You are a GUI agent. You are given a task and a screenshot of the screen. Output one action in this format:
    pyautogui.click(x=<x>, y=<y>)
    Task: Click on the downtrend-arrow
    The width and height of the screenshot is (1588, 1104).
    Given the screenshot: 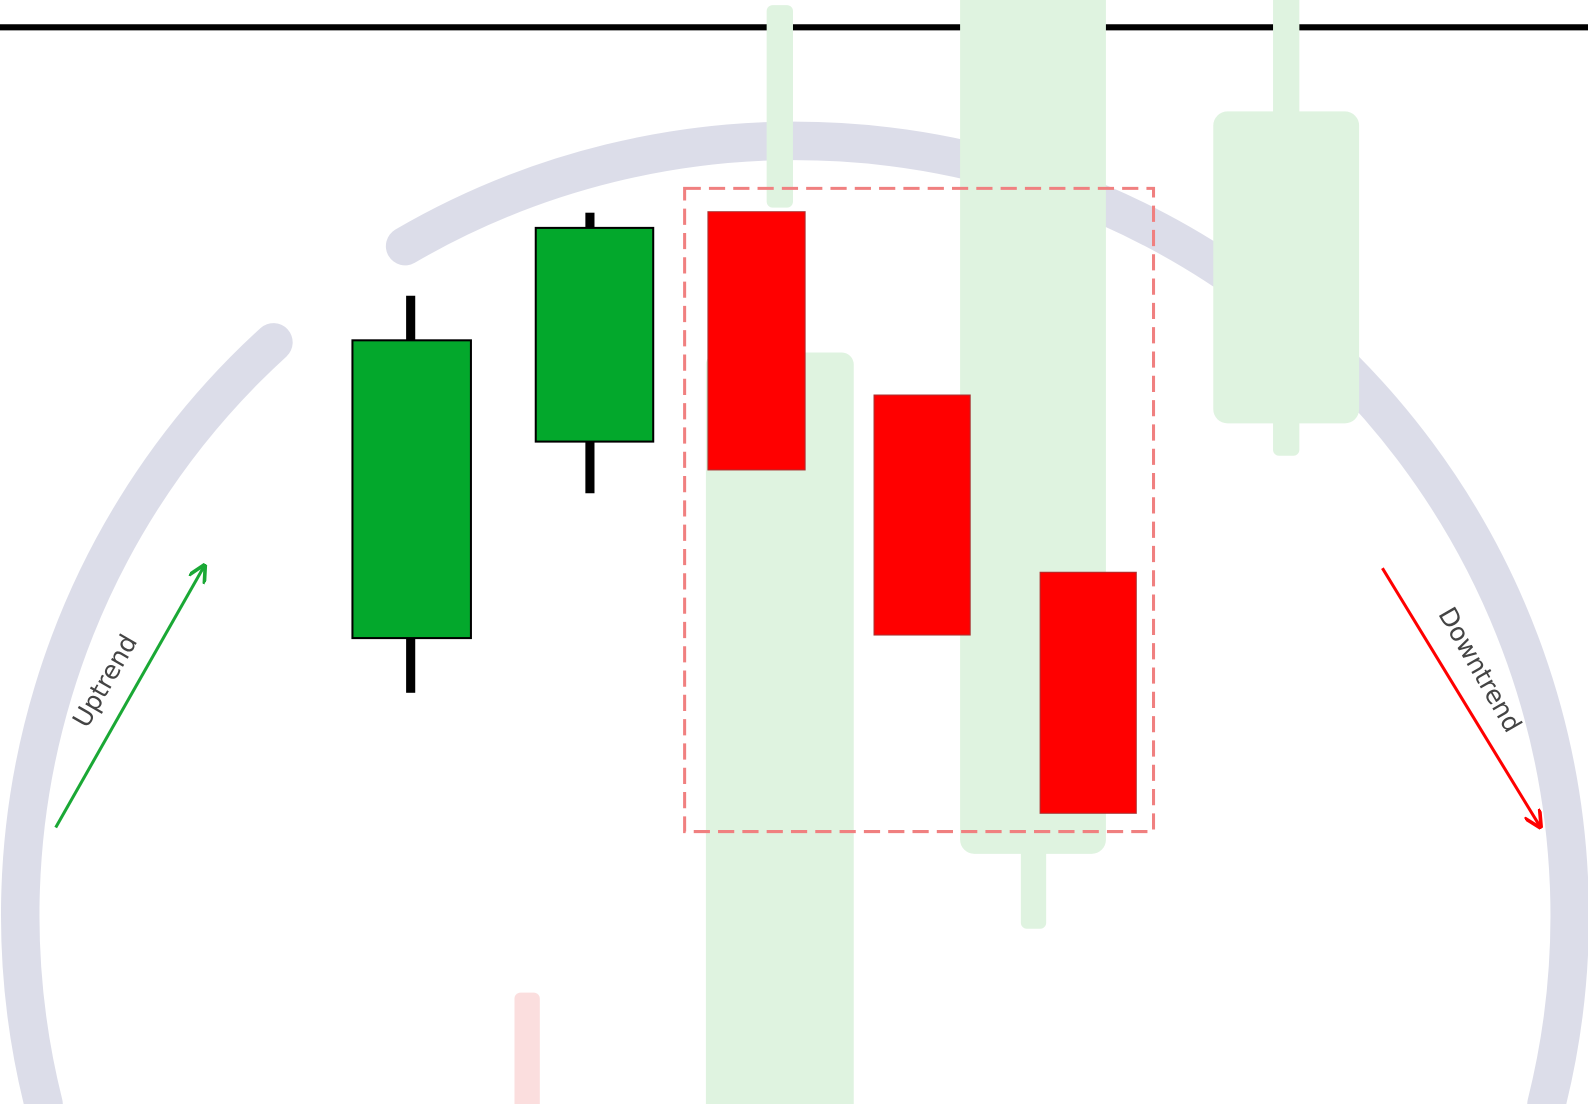 What is the action you would take?
    pyautogui.click(x=1460, y=696)
    